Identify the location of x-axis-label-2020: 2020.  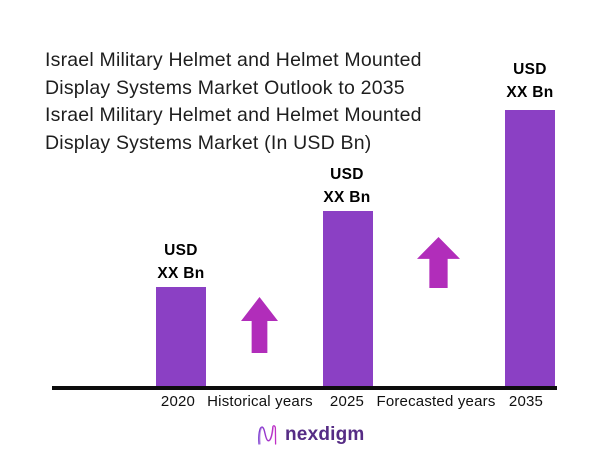
(178, 401).